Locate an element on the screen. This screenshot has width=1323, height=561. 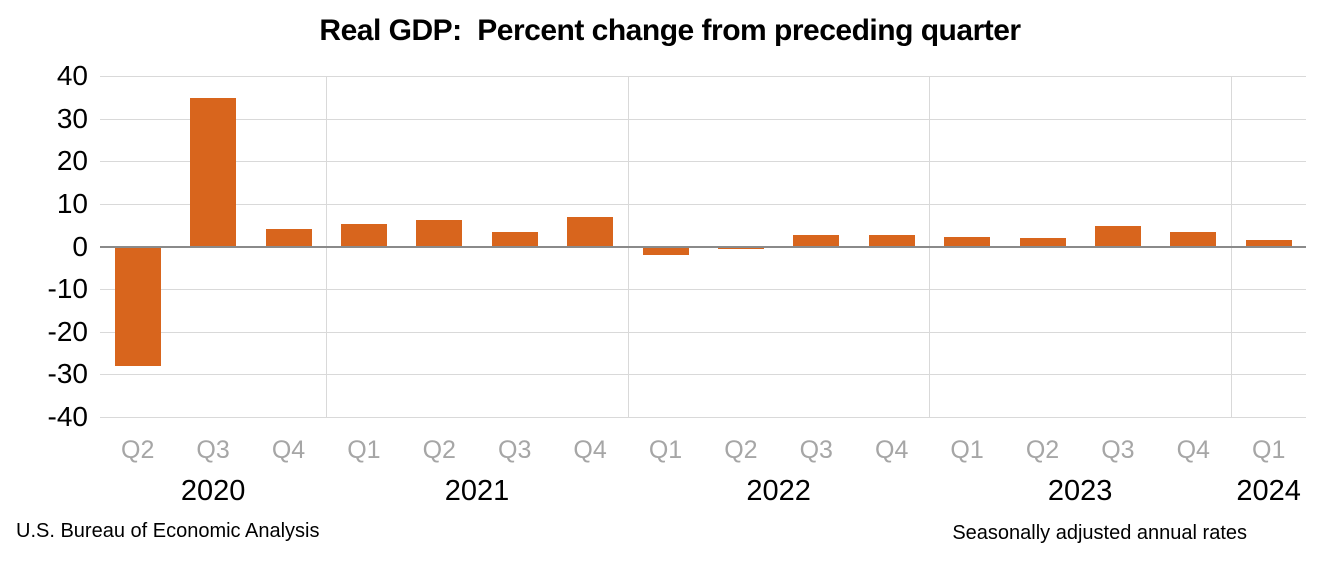
bar-2024-Q1 is located at coordinates (1268, 243).